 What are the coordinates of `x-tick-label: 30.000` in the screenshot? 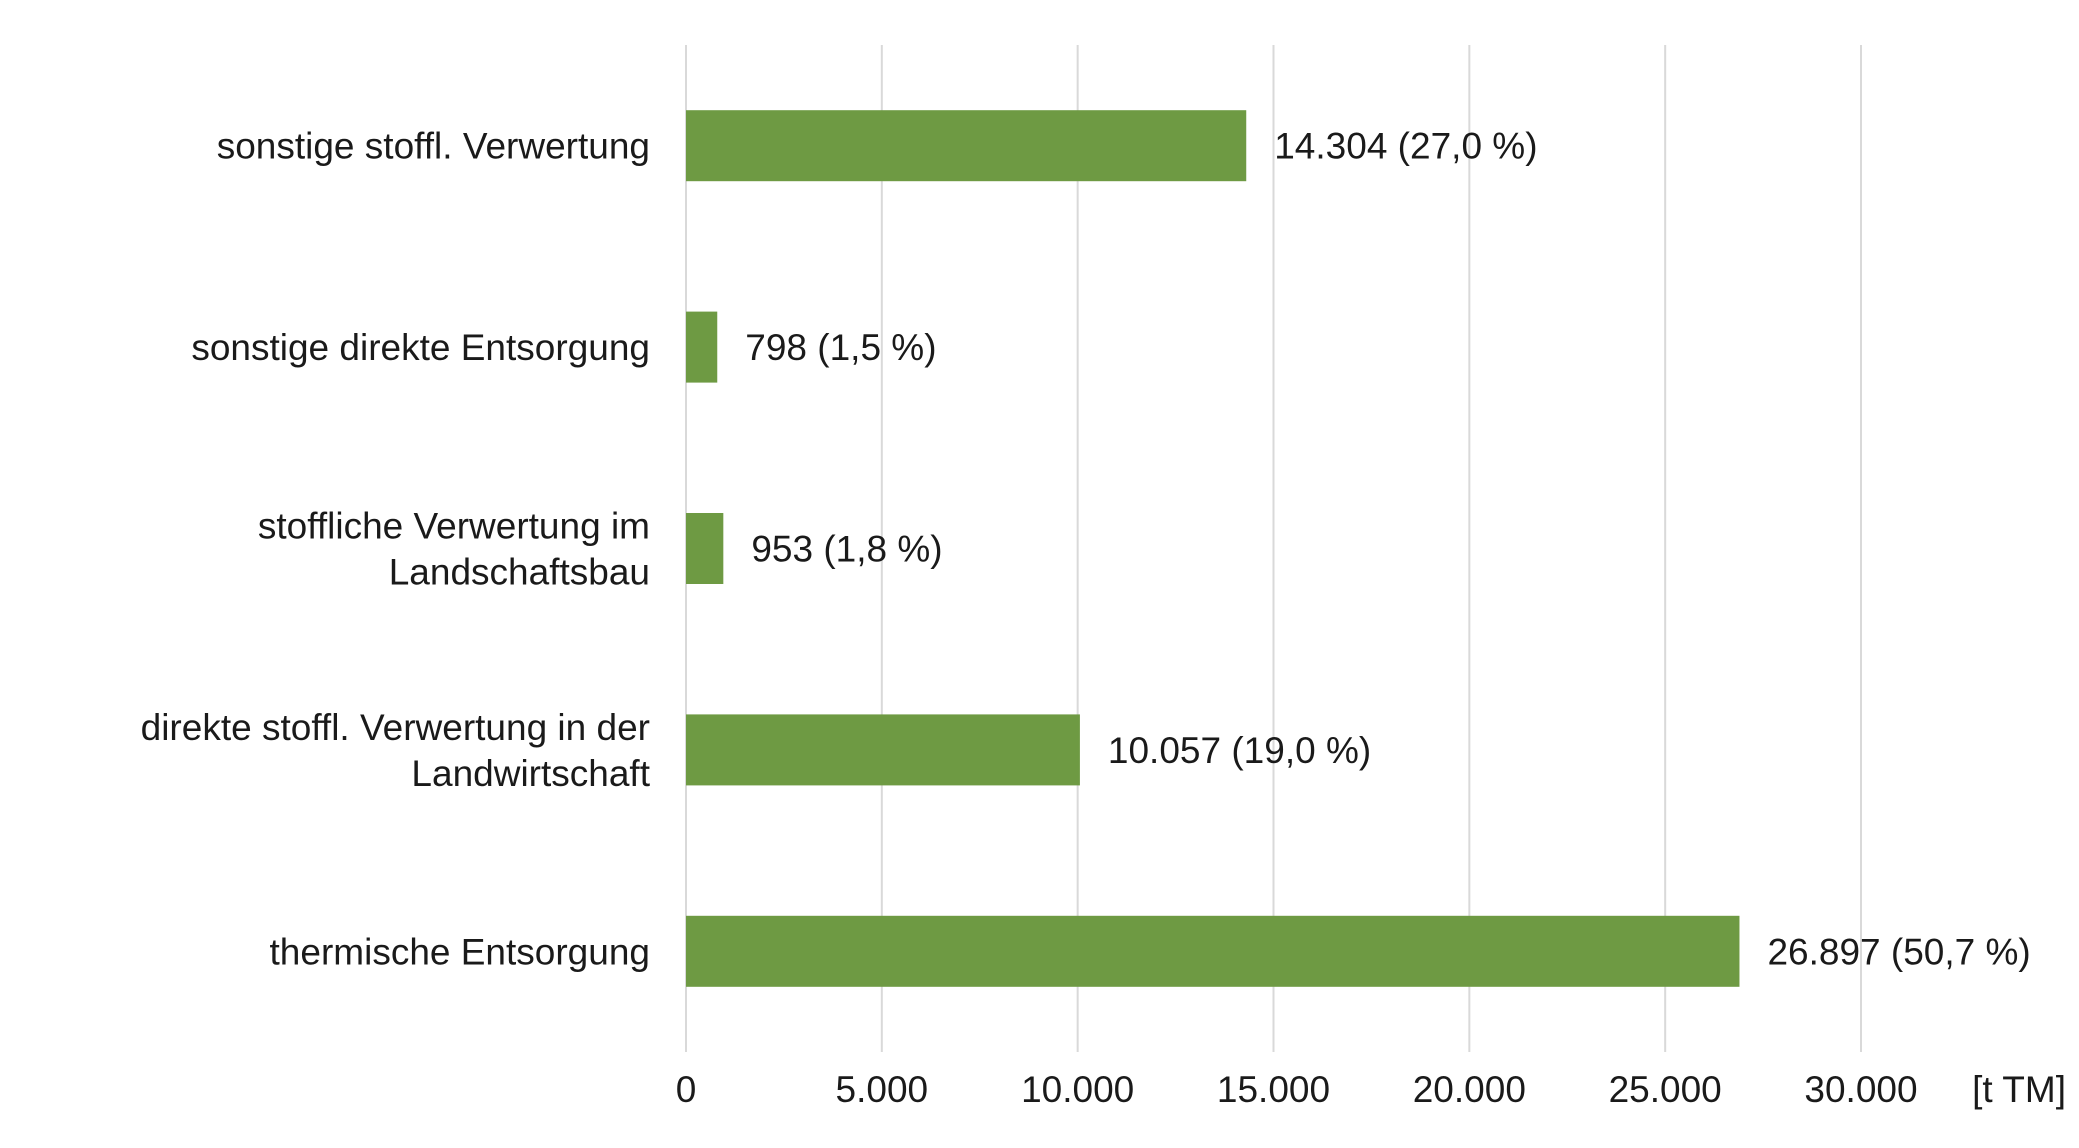 It's located at (1860, 1089).